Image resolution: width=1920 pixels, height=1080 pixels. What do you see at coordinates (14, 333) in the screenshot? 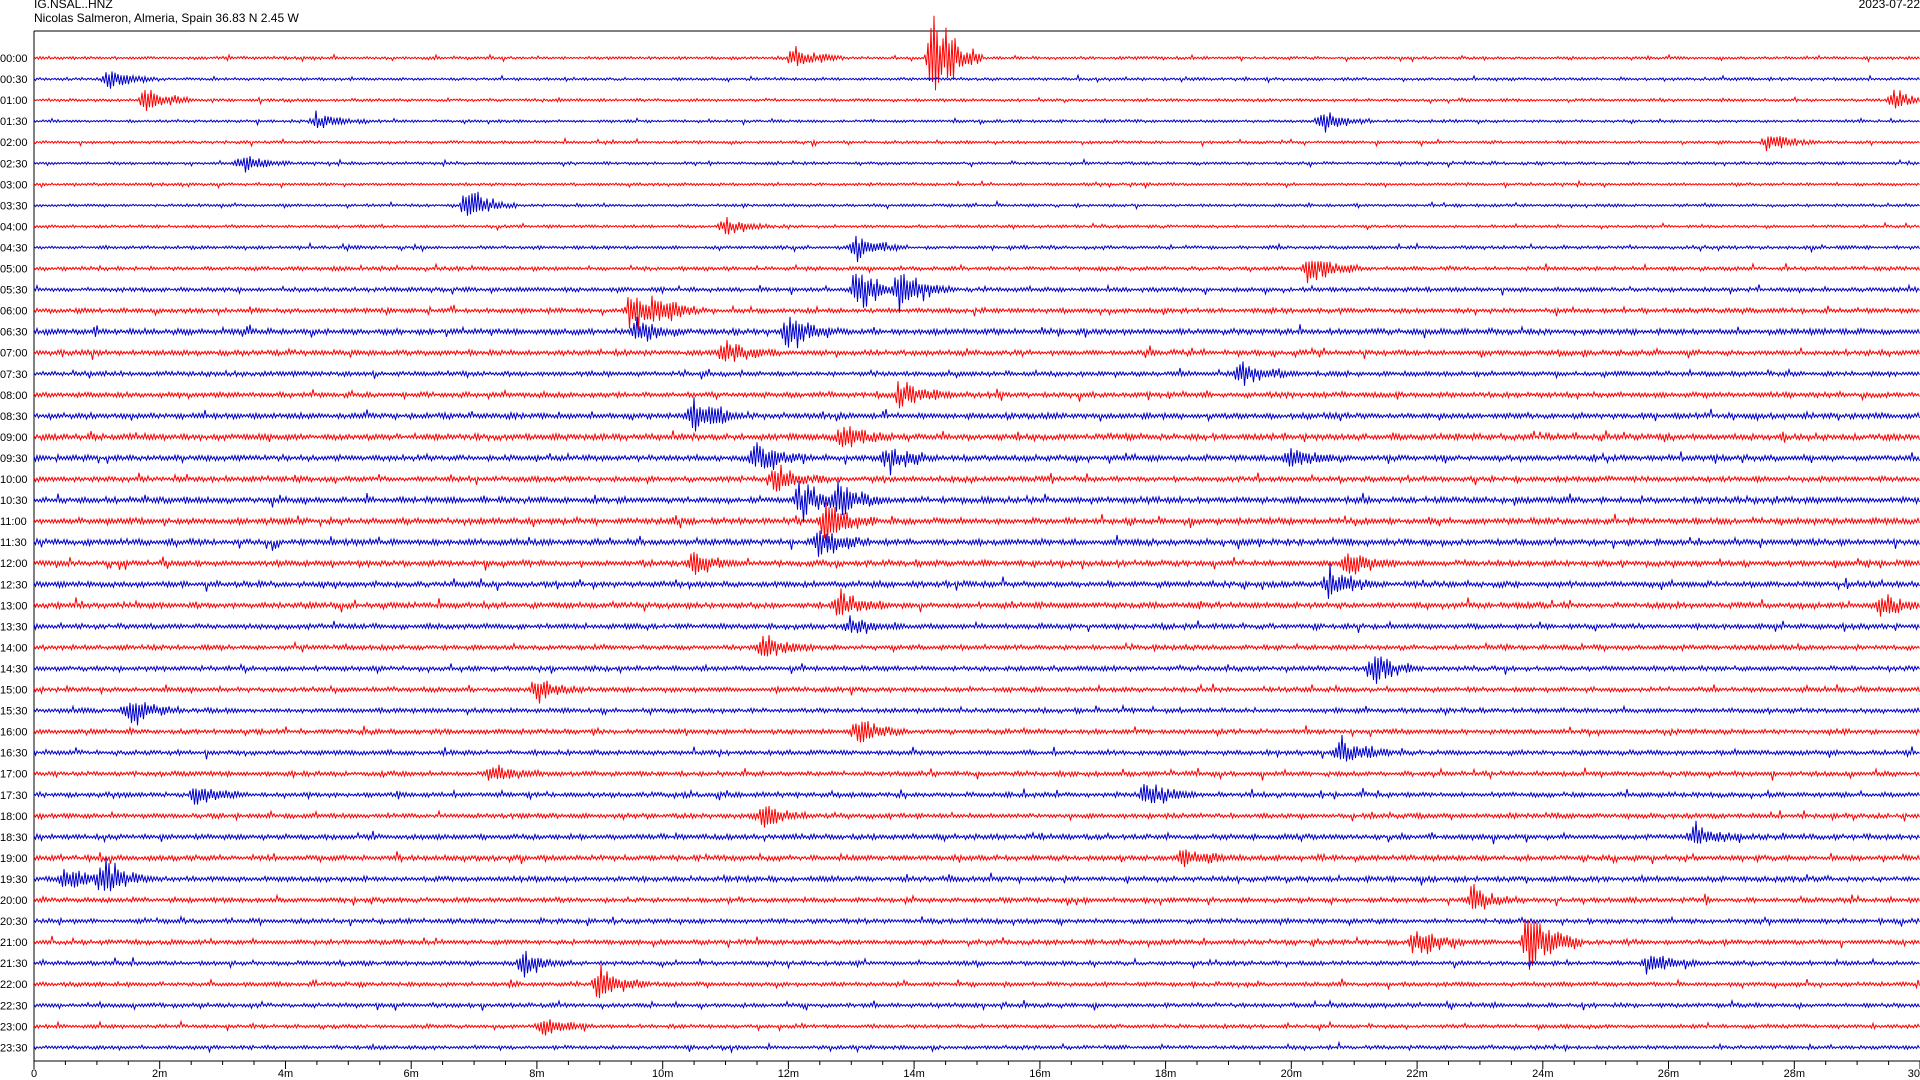
I see `row-time-label: 06:30` at bounding box center [14, 333].